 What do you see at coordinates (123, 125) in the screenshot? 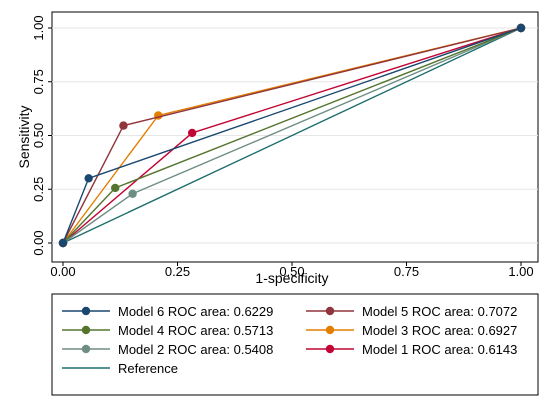
I see `model-5-point` at bounding box center [123, 125].